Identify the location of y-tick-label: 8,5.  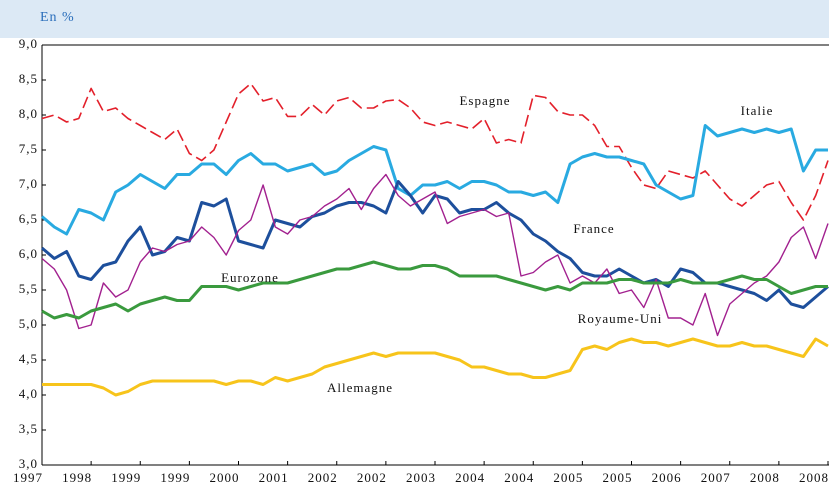
(28, 78).